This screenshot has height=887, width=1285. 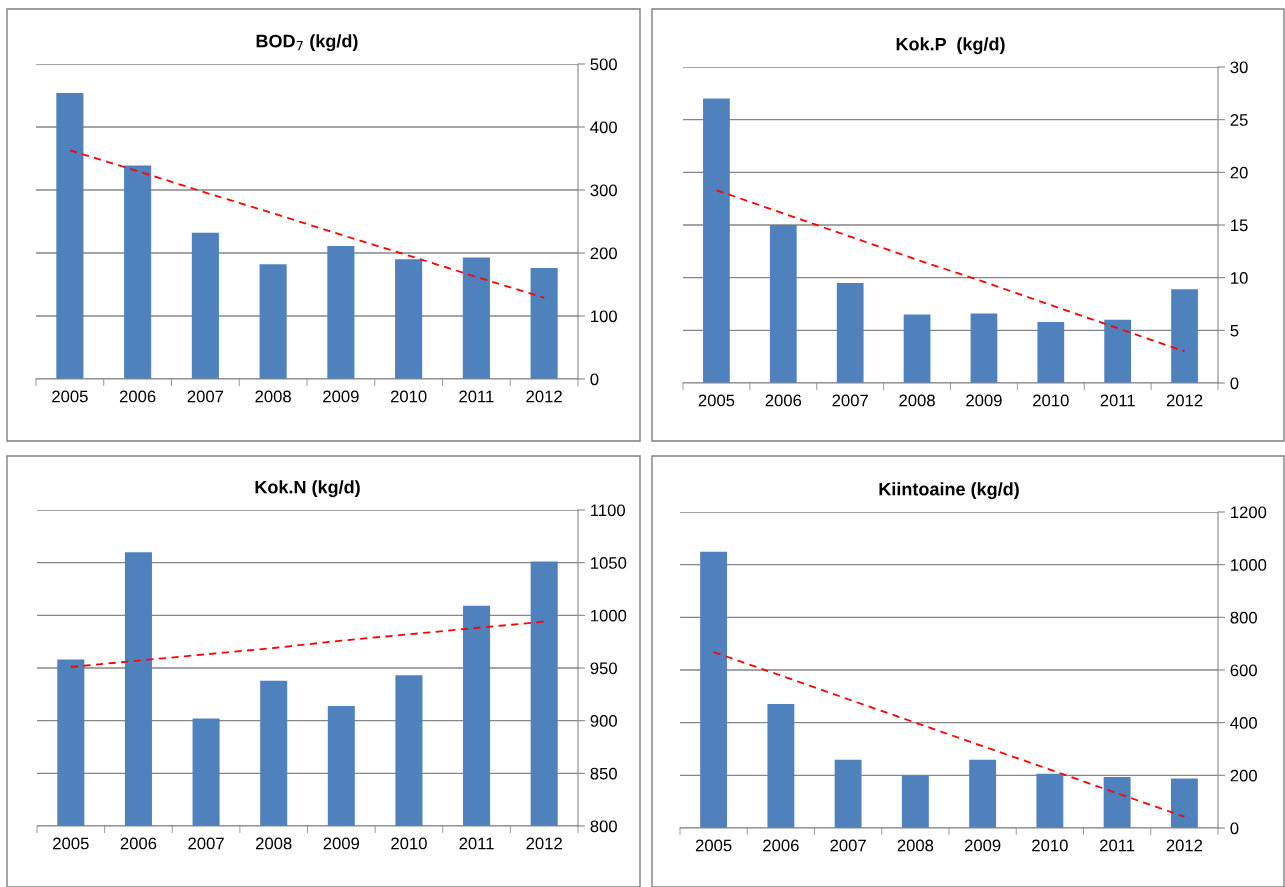 I want to click on y-tick-label: 850, so click(x=603, y=773).